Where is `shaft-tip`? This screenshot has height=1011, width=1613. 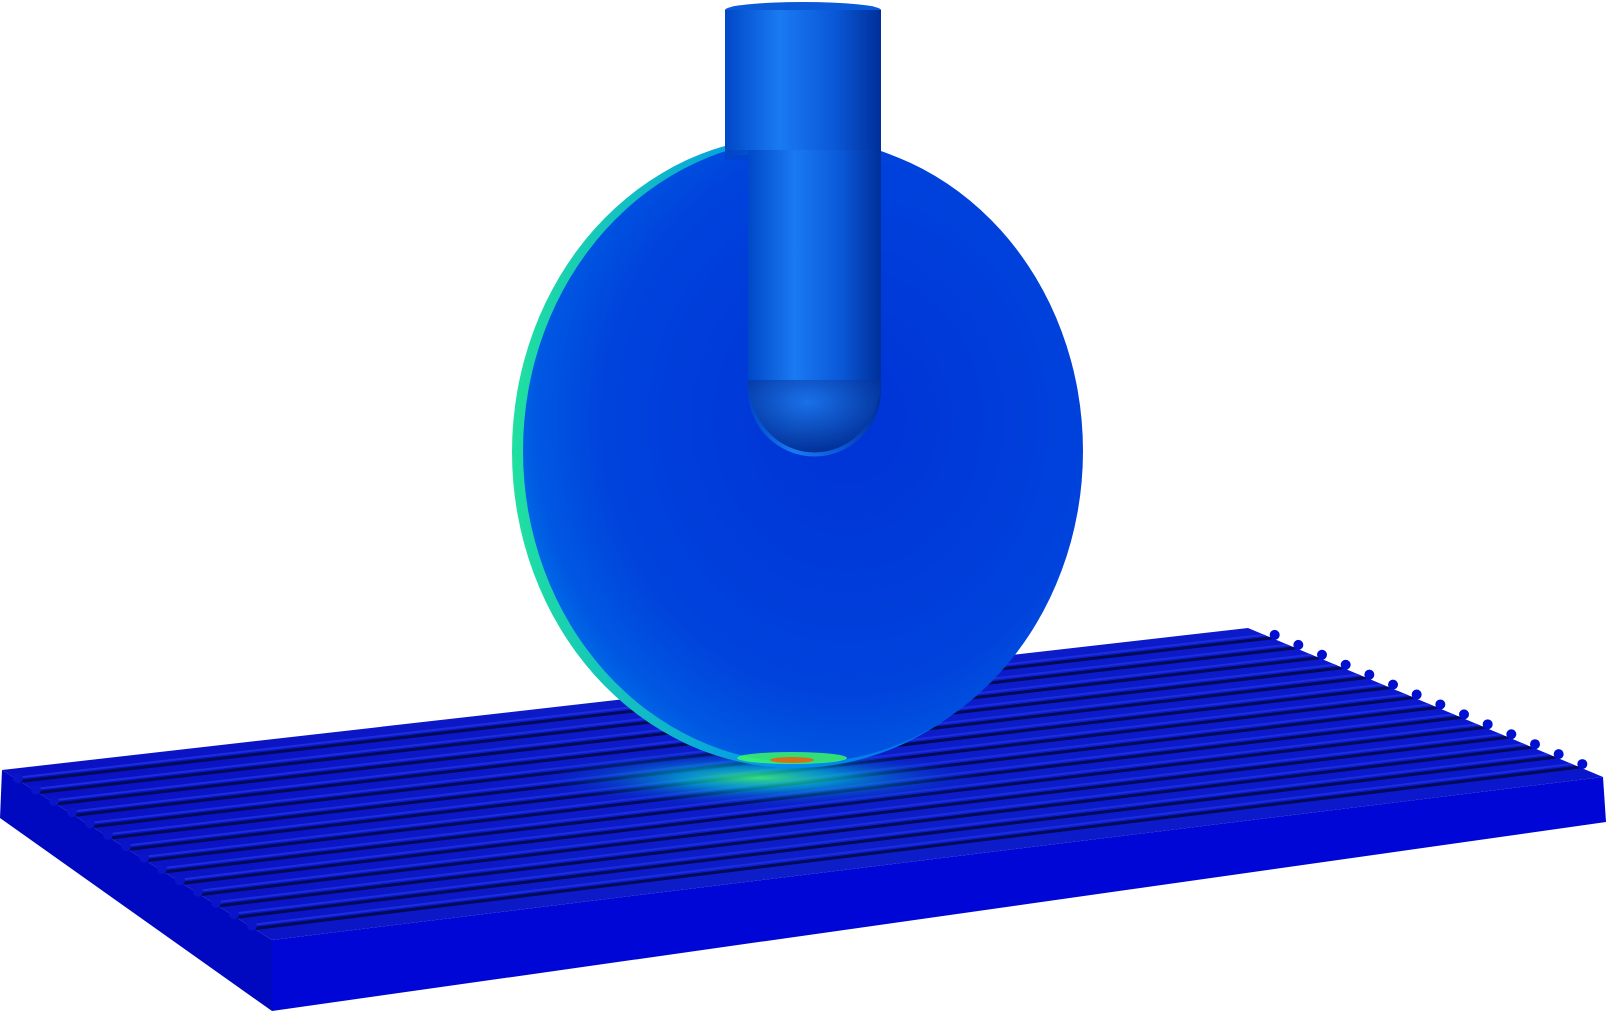
shaft-tip is located at coordinates (814, 416).